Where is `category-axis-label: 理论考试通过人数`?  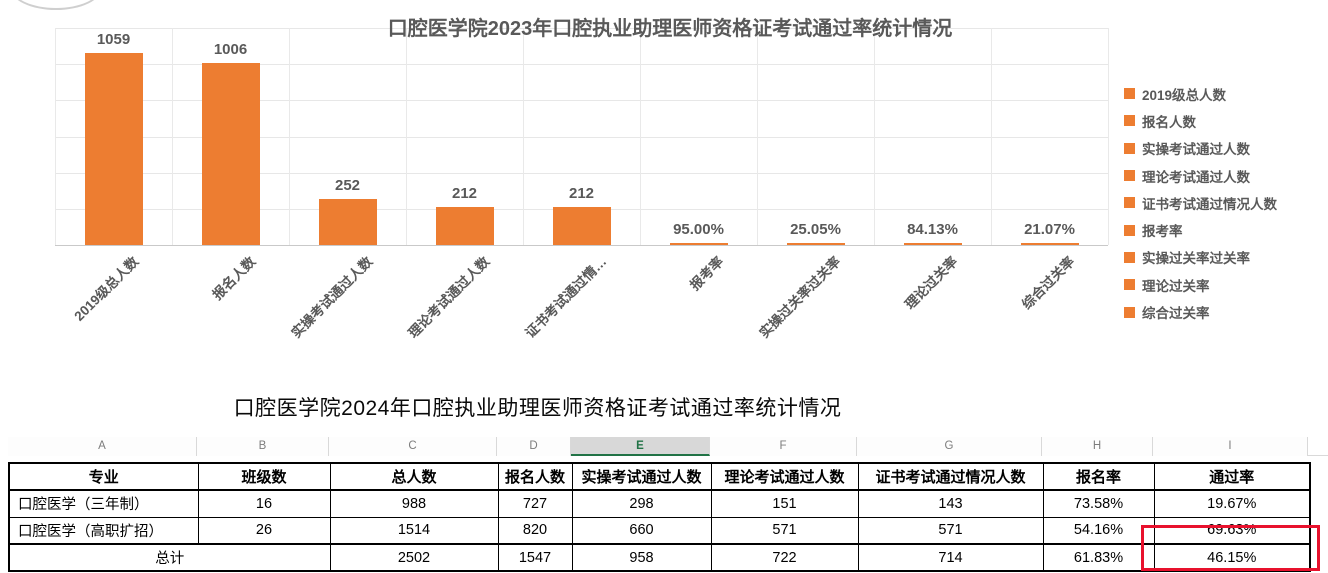 category-axis-label: 理论考试通过人数 is located at coordinates (448, 297).